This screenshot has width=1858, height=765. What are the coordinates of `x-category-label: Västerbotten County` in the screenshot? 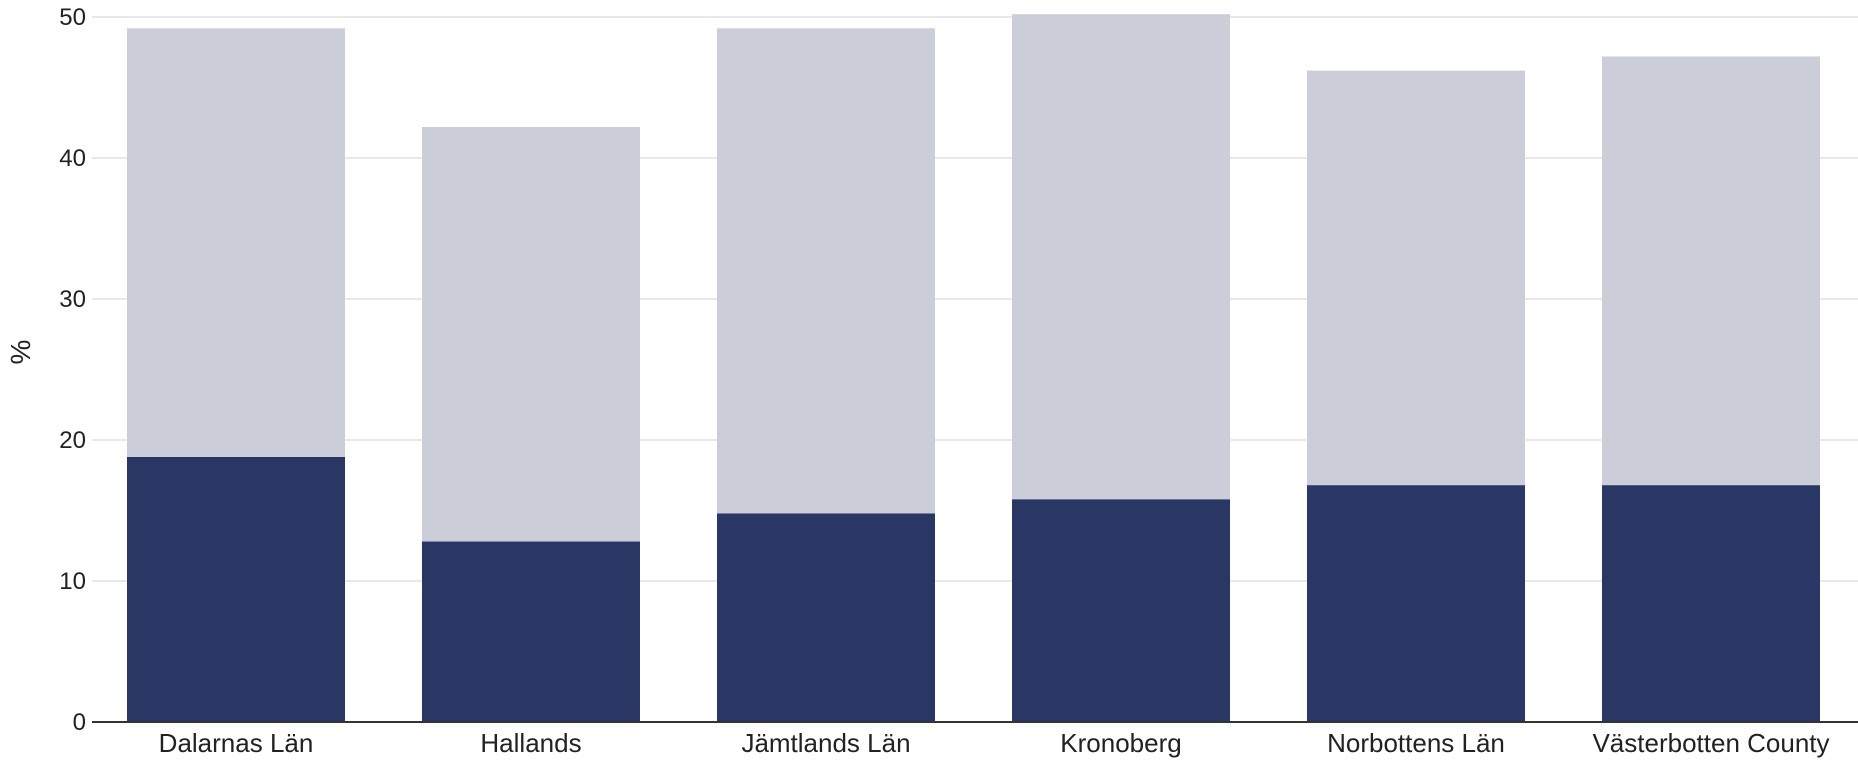 It's located at (1710, 743).